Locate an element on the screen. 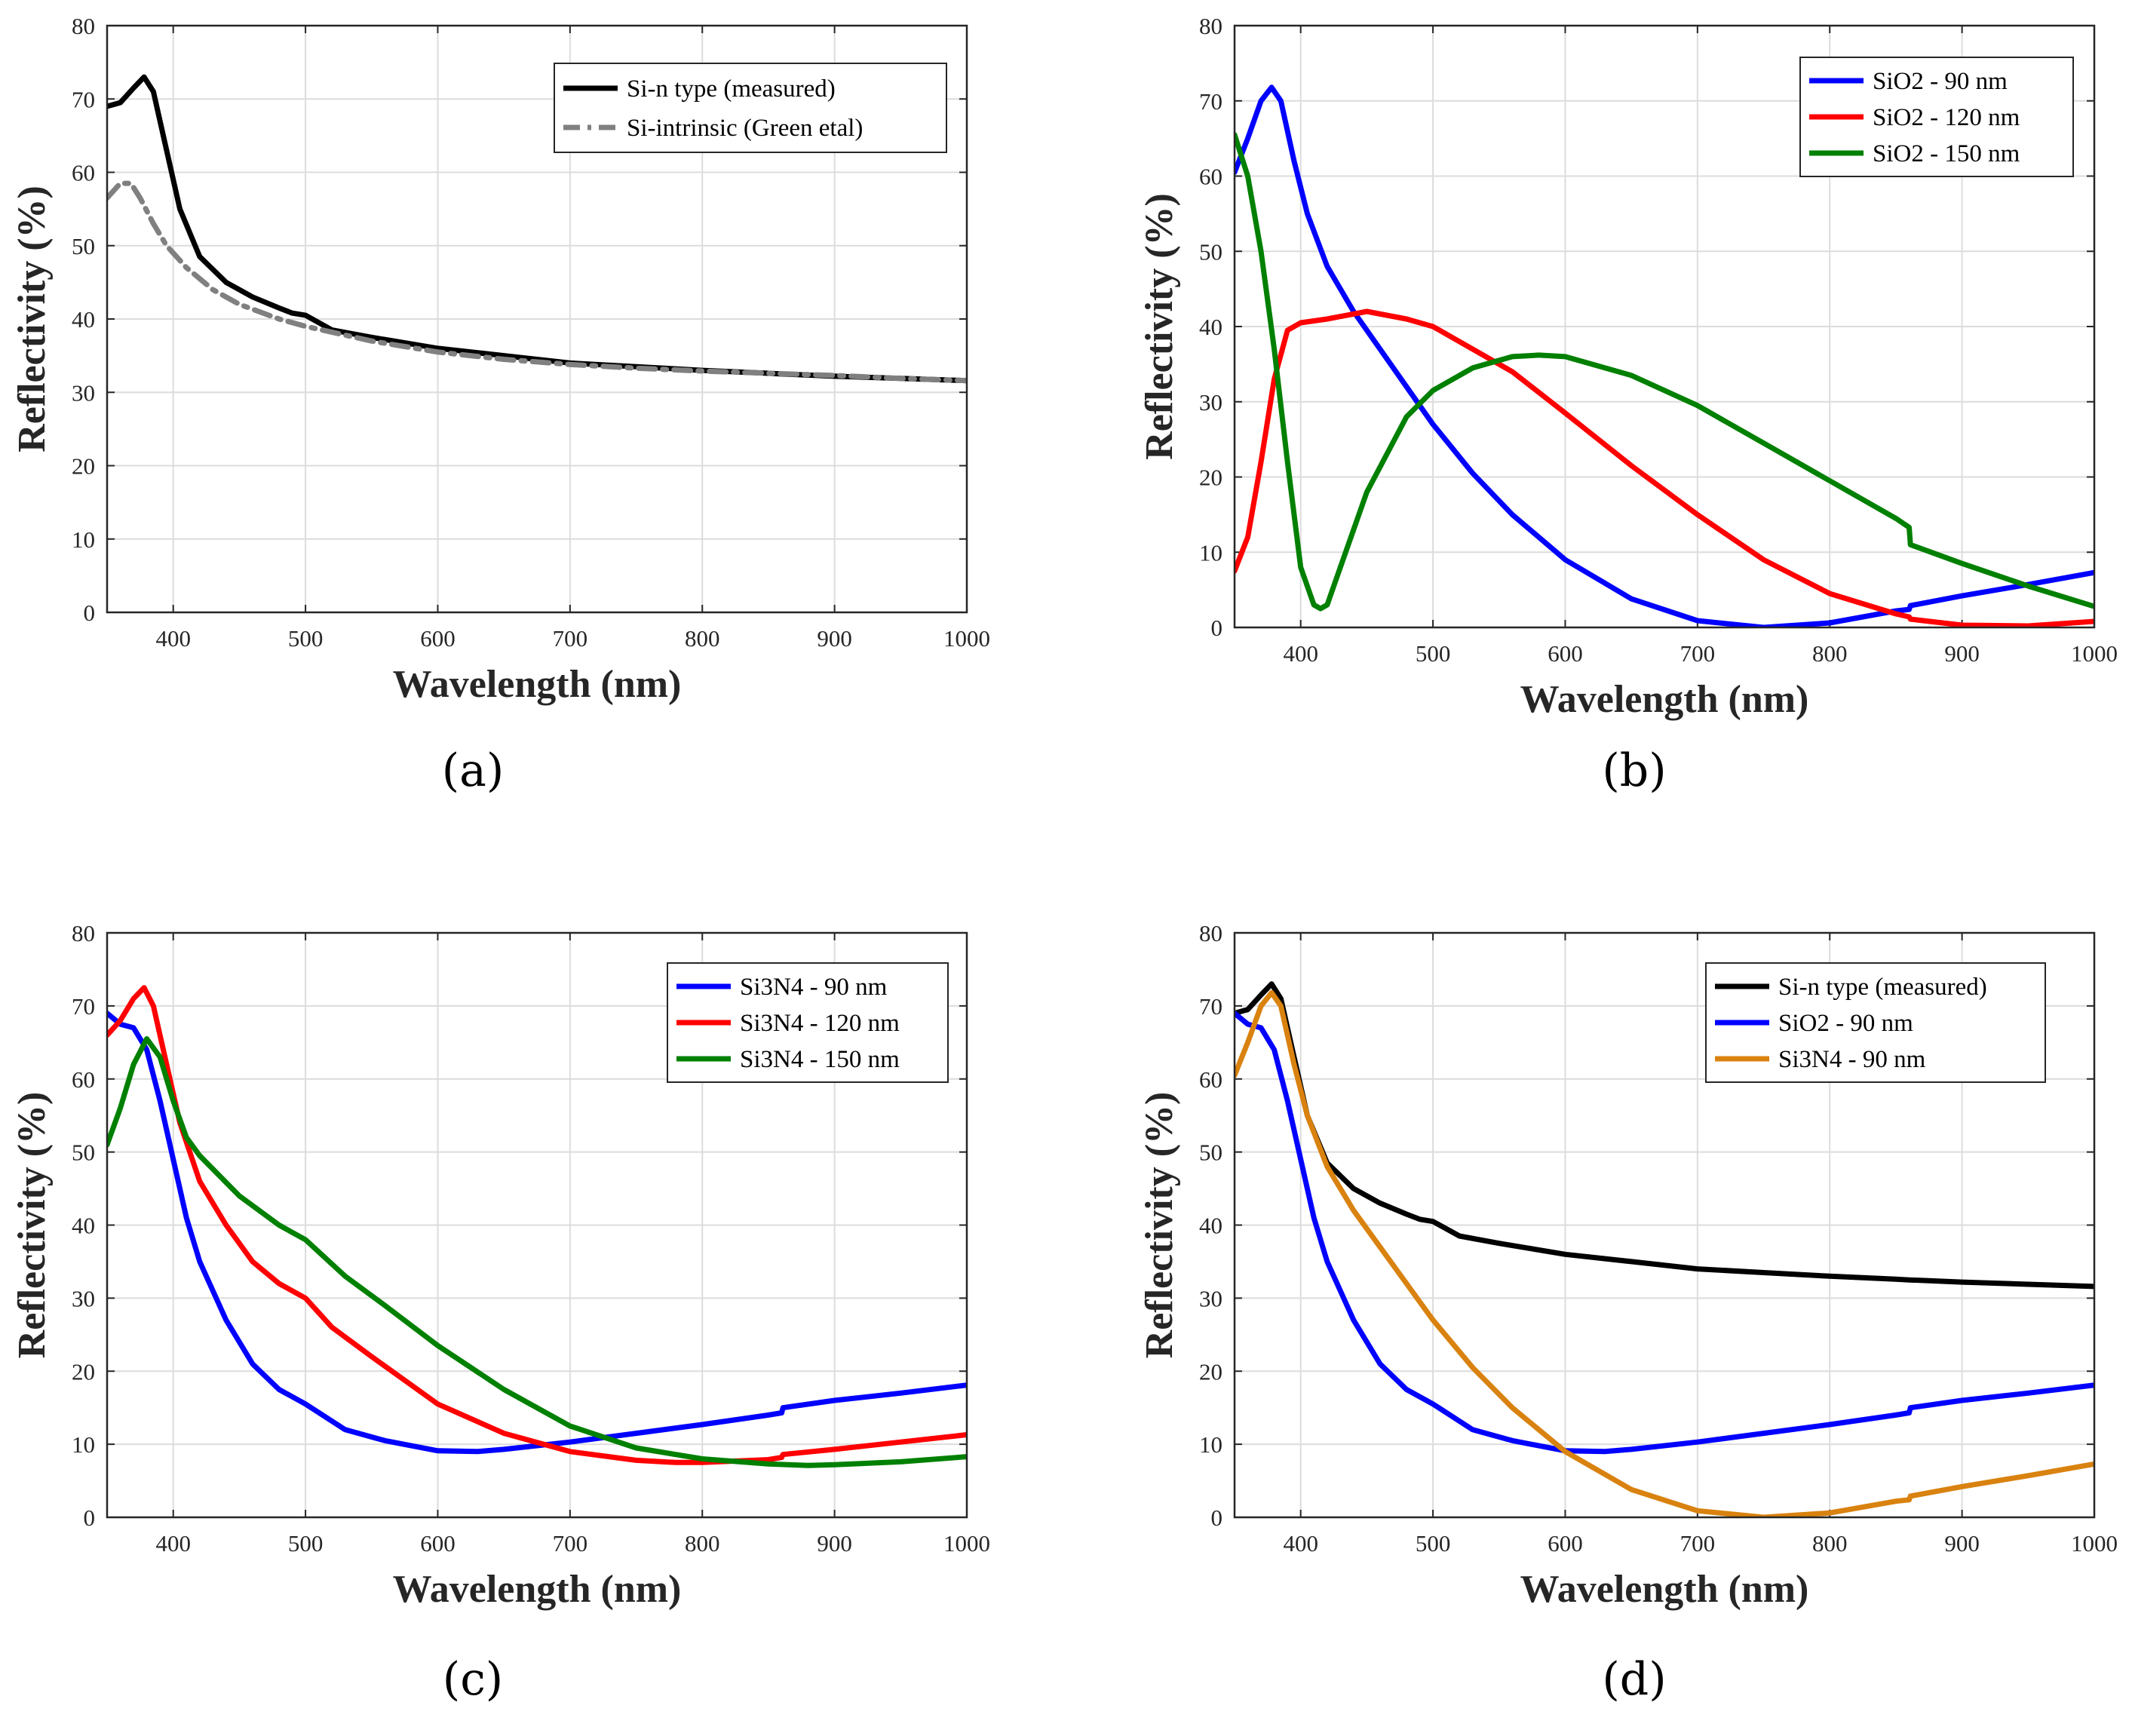 This screenshot has width=2132, height=1736. legend-entry: SiO2 - 120 nm is located at coordinates (1946, 117).